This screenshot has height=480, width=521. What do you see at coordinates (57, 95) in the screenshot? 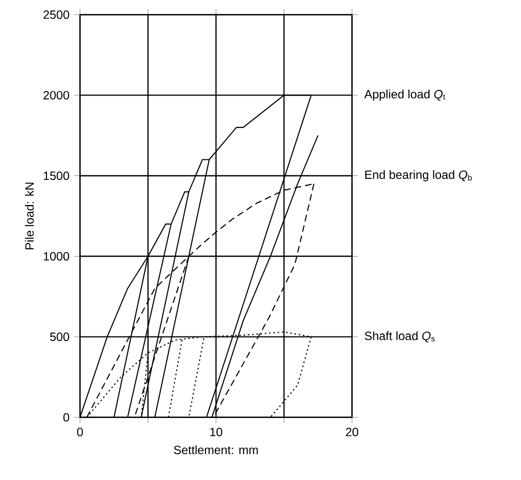
I see `y-tick-label: 2000` at bounding box center [57, 95].